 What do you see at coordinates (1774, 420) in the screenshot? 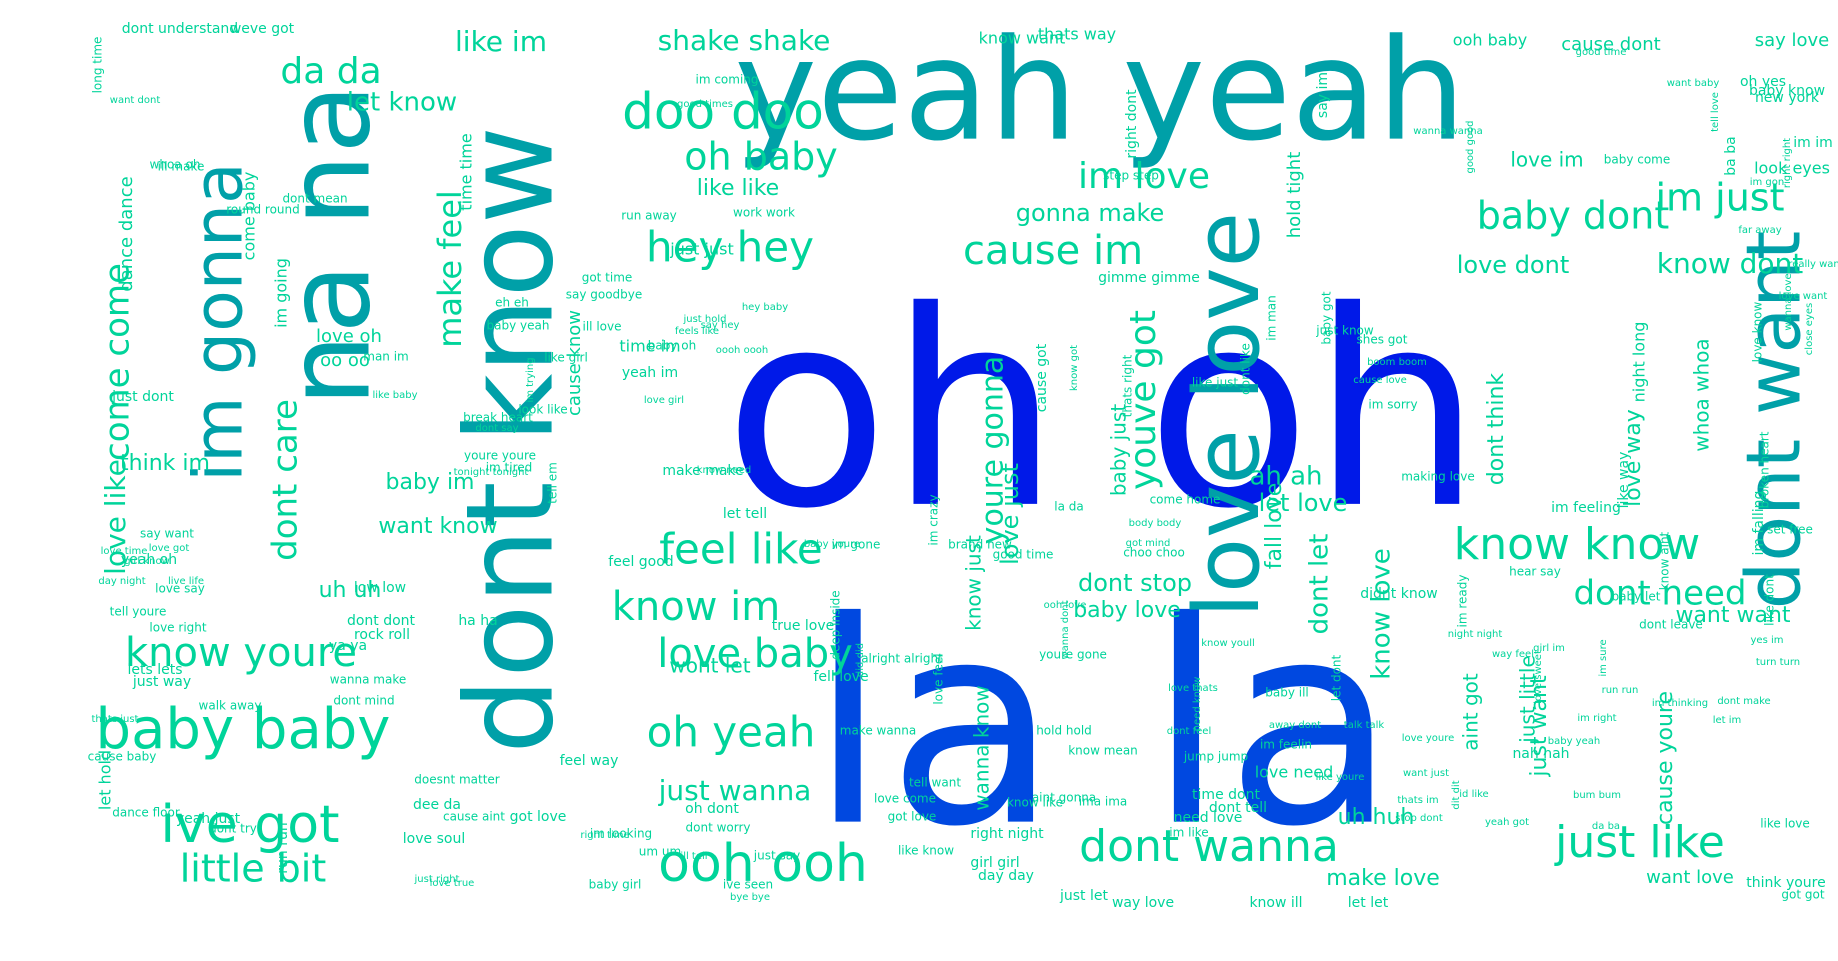
I see `cloud-word: dont want` at bounding box center [1774, 420].